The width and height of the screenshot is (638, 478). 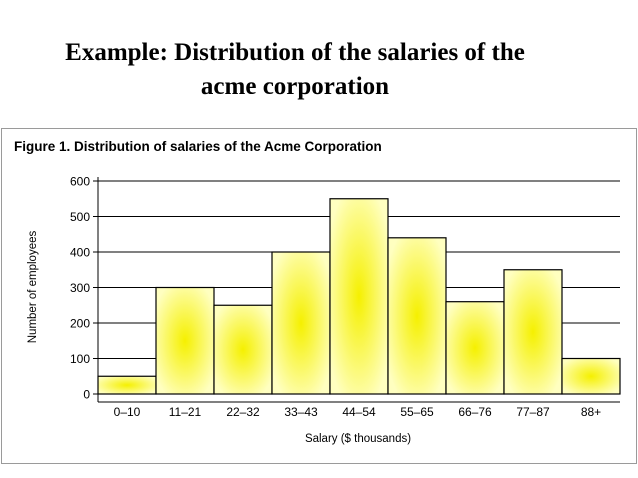 What do you see at coordinates (243, 412) in the screenshot?
I see `x-tick-label: 22–32` at bounding box center [243, 412].